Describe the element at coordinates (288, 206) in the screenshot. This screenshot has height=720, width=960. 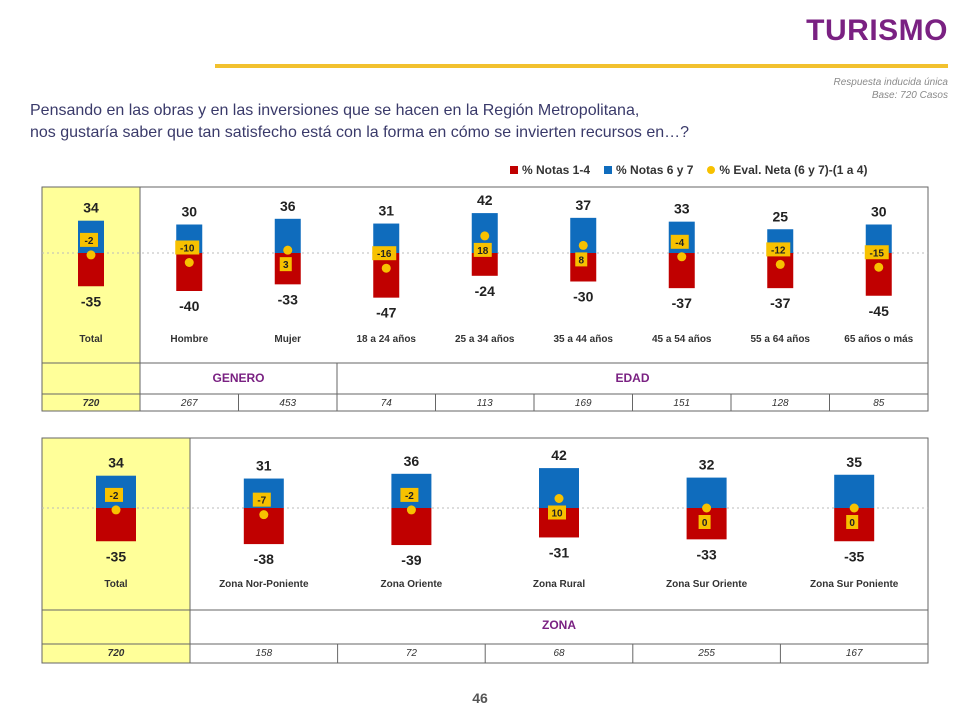
I see `c1-label-blue: 36` at that location.